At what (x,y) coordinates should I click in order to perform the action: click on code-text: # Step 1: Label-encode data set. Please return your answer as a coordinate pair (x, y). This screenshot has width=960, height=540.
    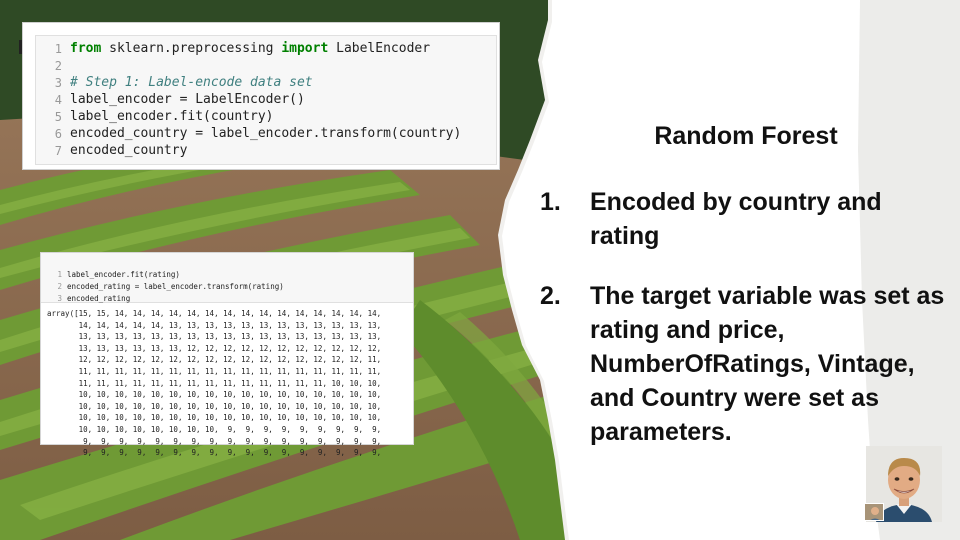
    Looking at the image, I should click on (191, 82).